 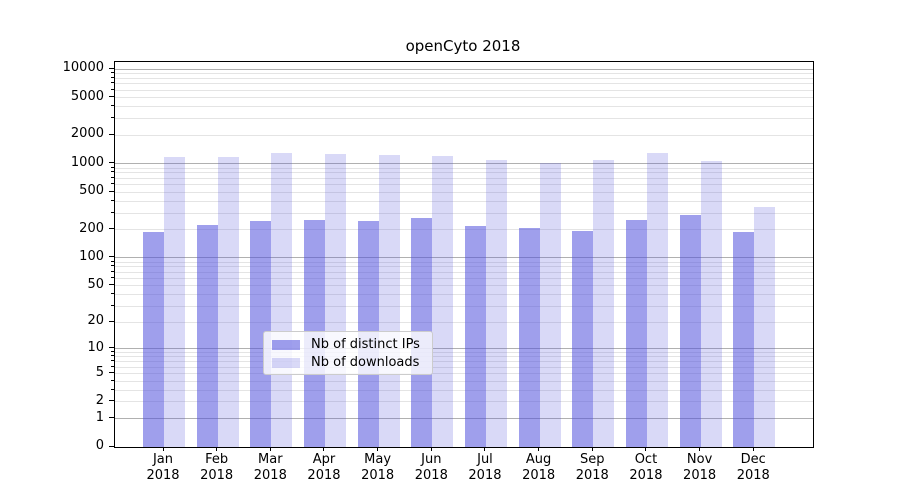 I want to click on x-tick-label: Dec 2018, so click(x=753, y=467).